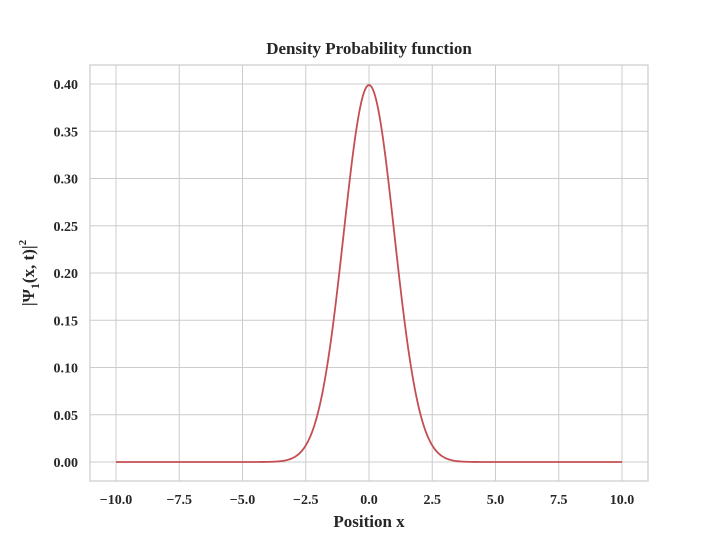  I want to click on x-axis-label: Position x, so click(369, 521).